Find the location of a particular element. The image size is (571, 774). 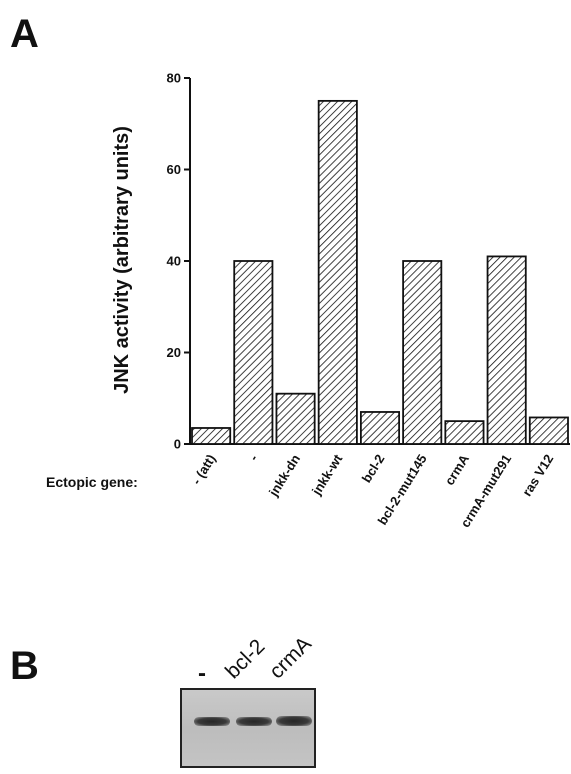

y-tick-label: 40 is located at coordinates (174, 261).